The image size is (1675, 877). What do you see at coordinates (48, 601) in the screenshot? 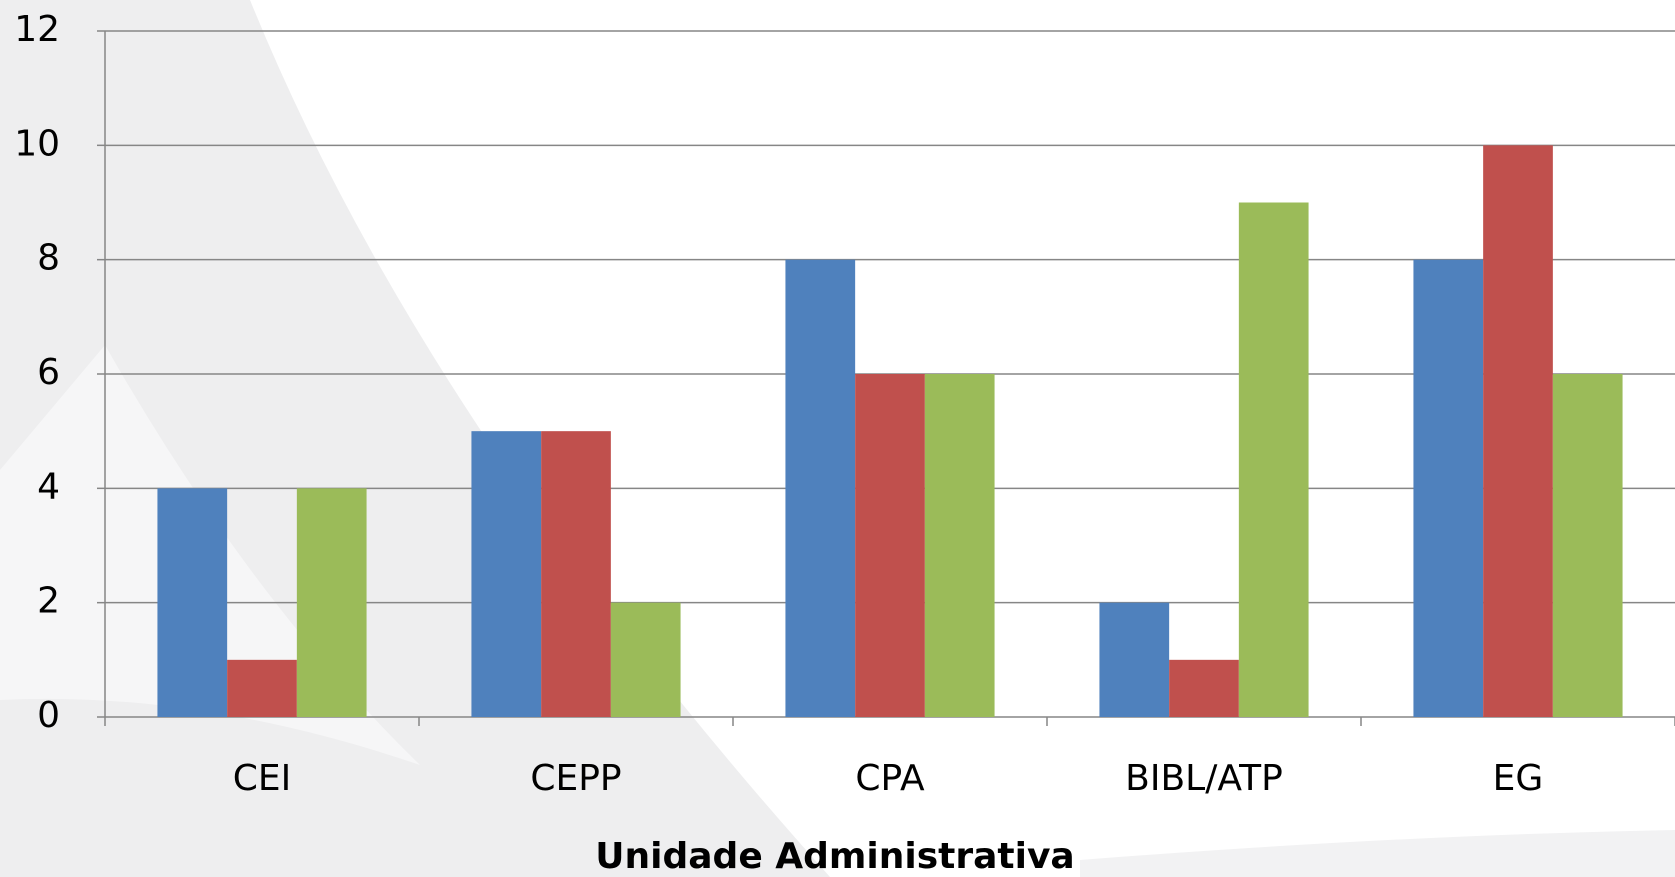
I see `y-tick-label: 2` at bounding box center [48, 601].